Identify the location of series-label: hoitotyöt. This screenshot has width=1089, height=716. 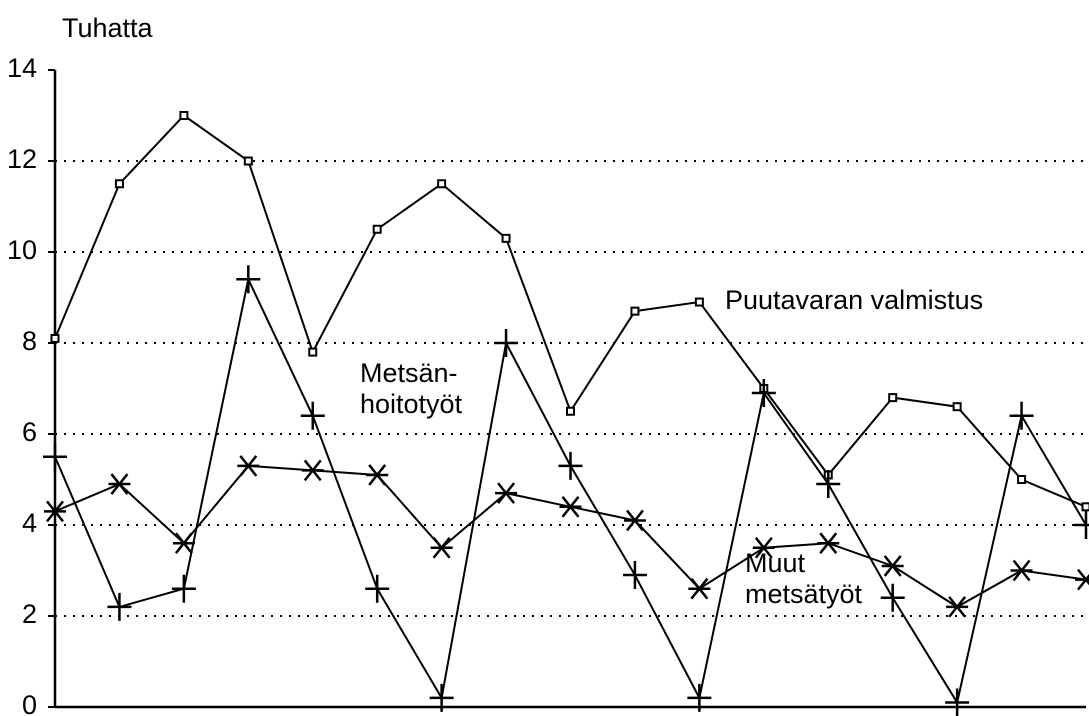
(411, 404).